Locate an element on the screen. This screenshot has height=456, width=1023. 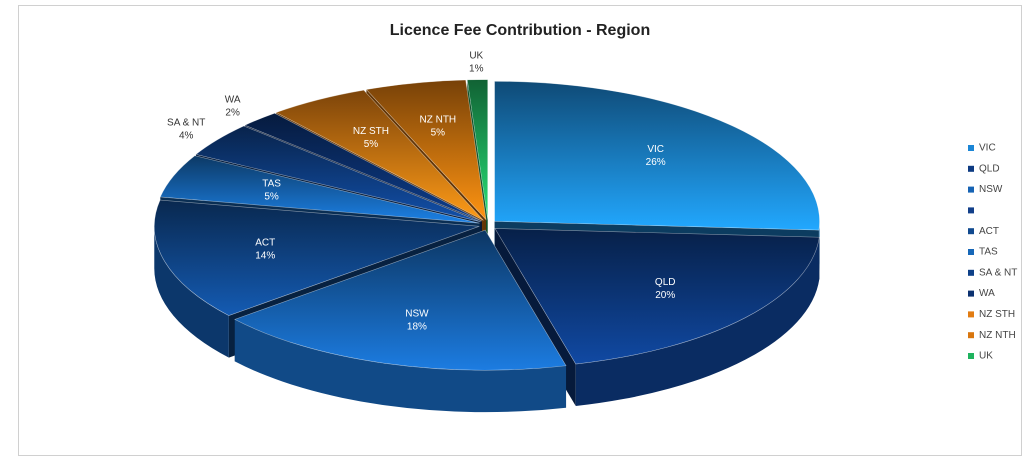
data-label-name: TAS is located at coordinates (271, 184).